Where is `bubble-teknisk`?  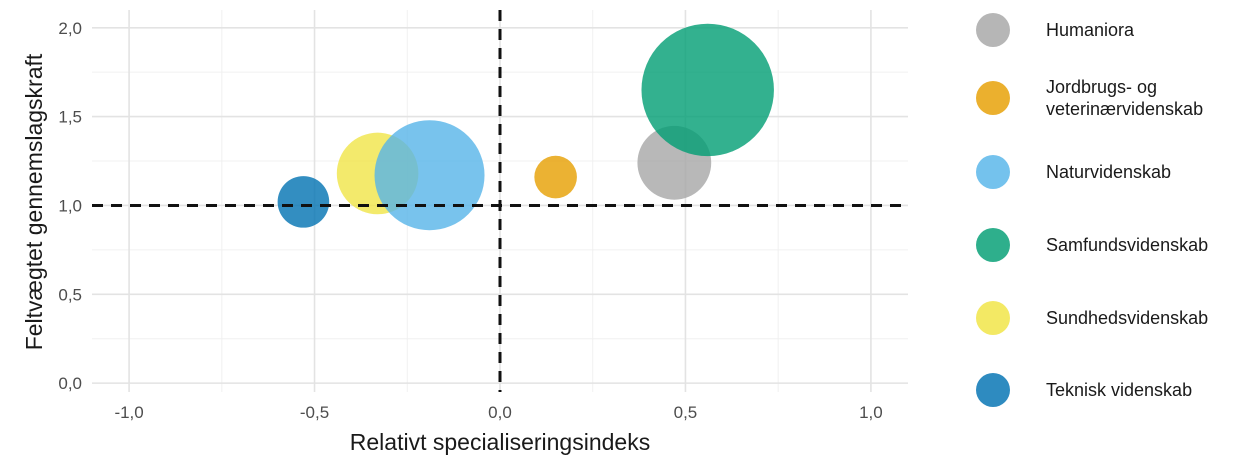 bubble-teknisk is located at coordinates (303, 202).